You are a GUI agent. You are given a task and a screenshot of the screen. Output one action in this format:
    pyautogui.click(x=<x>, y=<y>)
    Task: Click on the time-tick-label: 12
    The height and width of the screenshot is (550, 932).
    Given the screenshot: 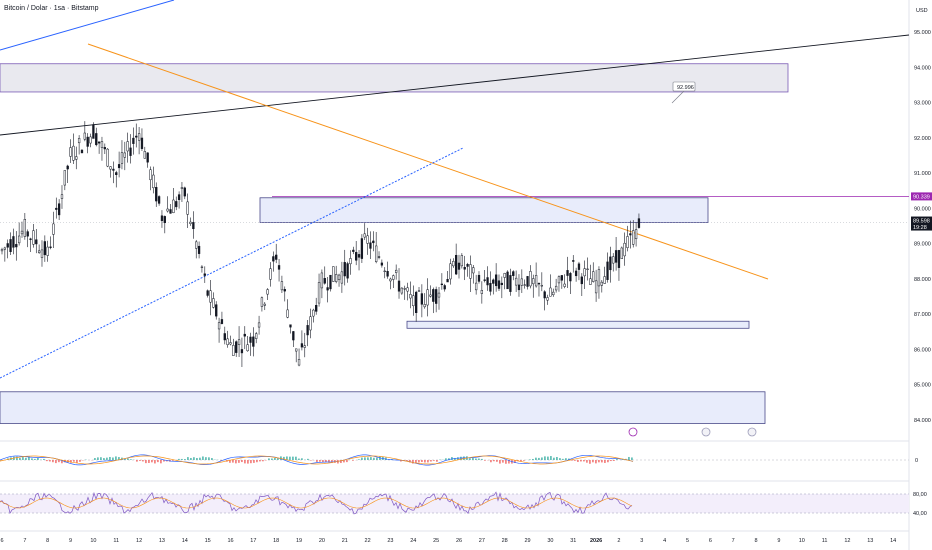 What is the action you would take?
    pyautogui.click(x=139, y=541)
    